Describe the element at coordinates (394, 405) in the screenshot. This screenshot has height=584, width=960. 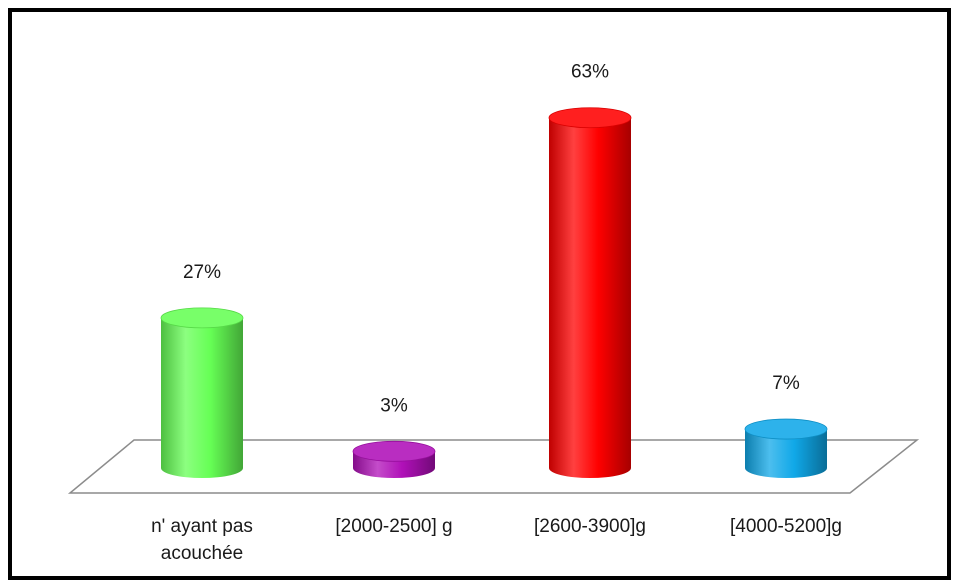
I see `data-label-1: 3%` at that location.